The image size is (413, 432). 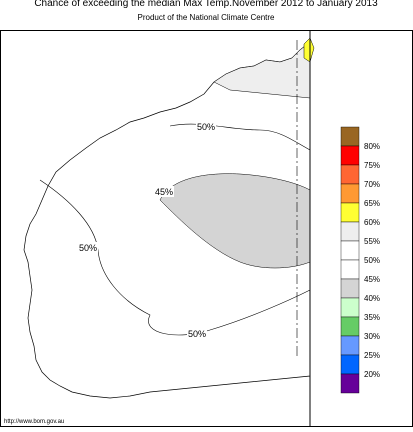 I want to click on legend-label: 60%, so click(x=372, y=222).